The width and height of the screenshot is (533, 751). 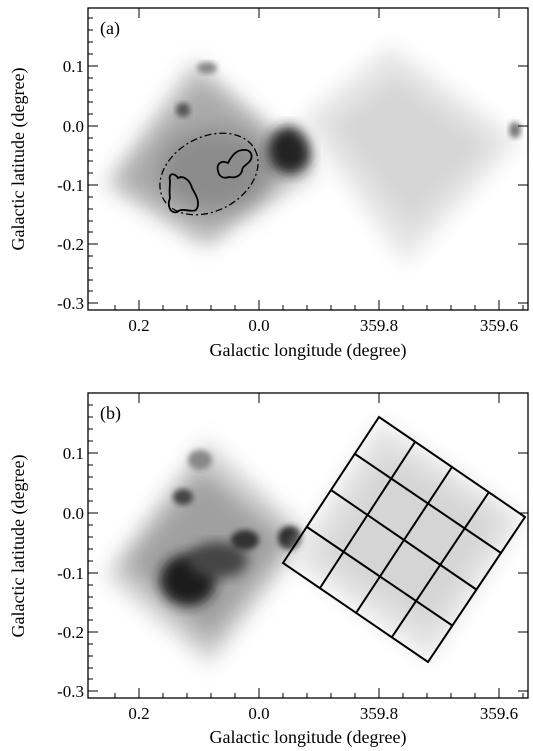 I want to click on panel-b-xtick-label: 359.8, so click(x=379, y=713).